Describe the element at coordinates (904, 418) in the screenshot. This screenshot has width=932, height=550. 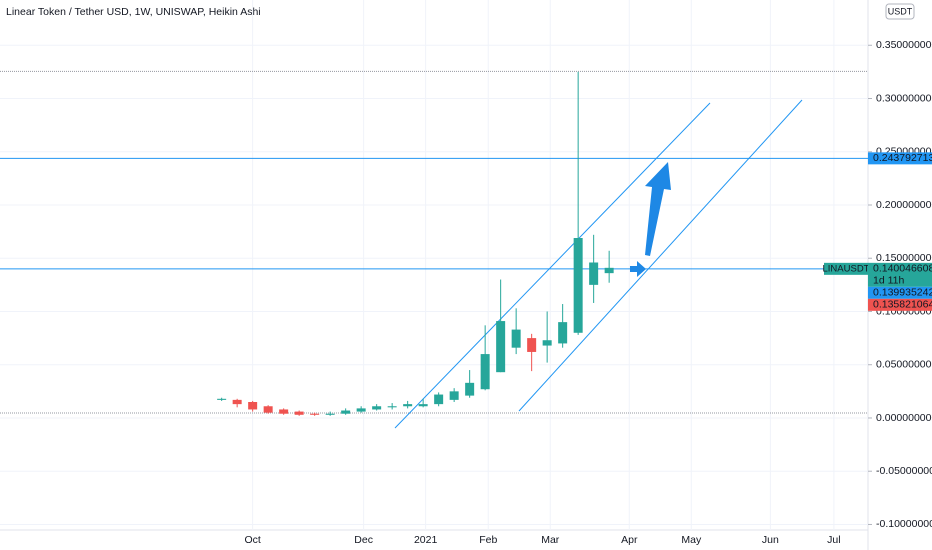
I see `y-tick-label: 0.0000000000` at that location.